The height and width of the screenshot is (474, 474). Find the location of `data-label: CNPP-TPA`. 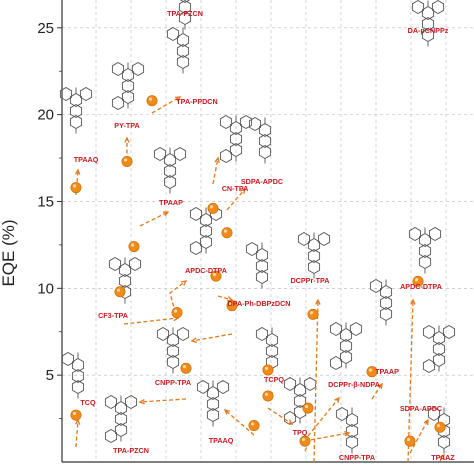

data-label: CNPP-TPA is located at coordinates (357, 457).